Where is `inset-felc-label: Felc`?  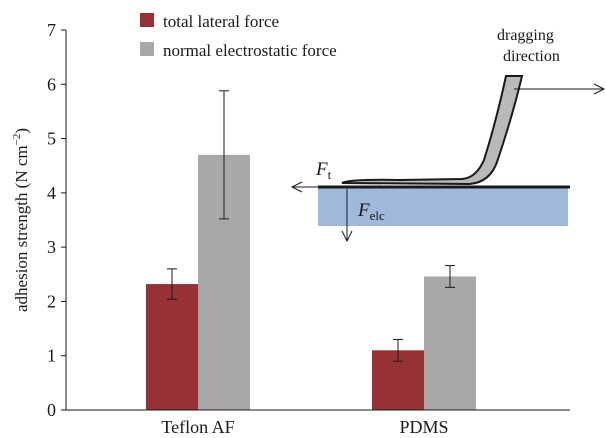
inset-felc-label: Felc is located at coordinates (371, 211).